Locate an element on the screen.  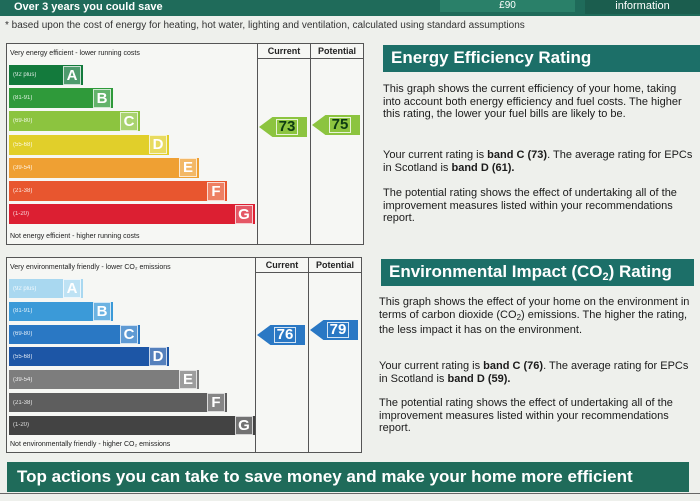
potential-rating-value: 79 is located at coordinates (338, 330).